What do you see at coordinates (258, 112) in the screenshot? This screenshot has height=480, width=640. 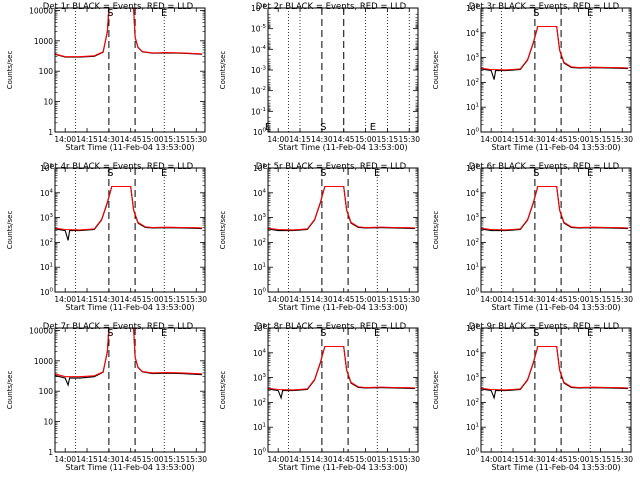 I see `y-tick-label: 10-1` at bounding box center [258, 112].